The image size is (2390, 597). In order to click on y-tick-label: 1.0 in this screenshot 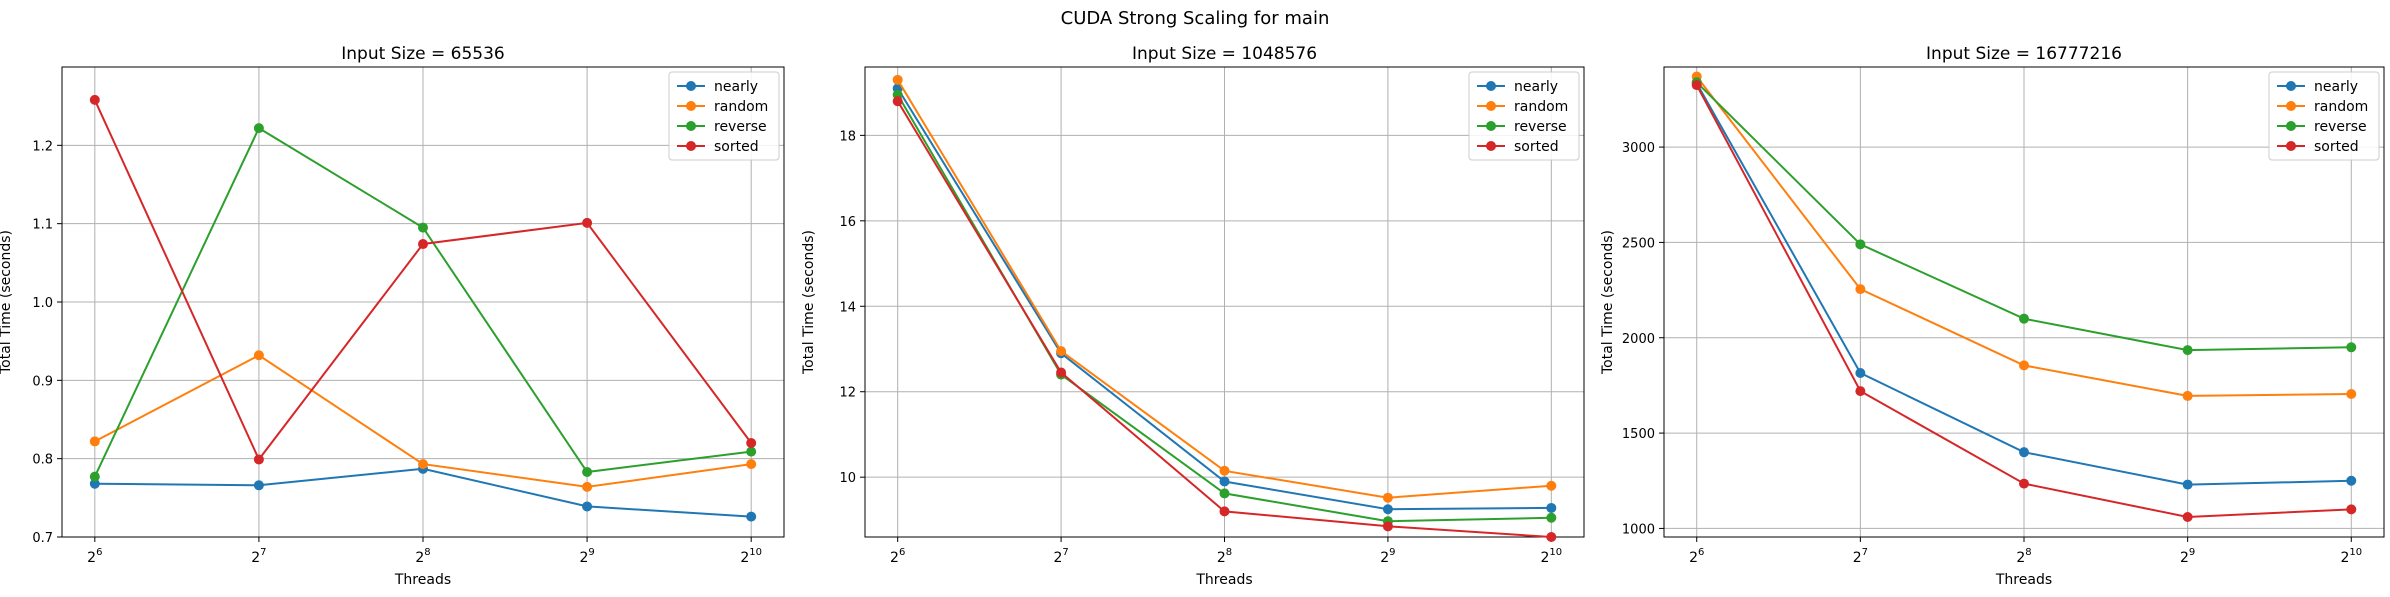, I will do `click(42, 303)`.